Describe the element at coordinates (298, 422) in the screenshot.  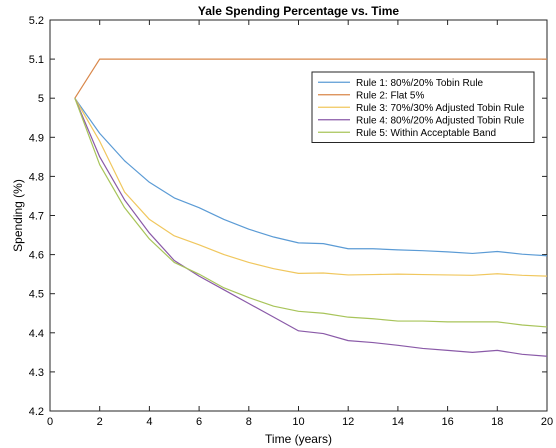
I see `x-tick-label: 10` at that location.